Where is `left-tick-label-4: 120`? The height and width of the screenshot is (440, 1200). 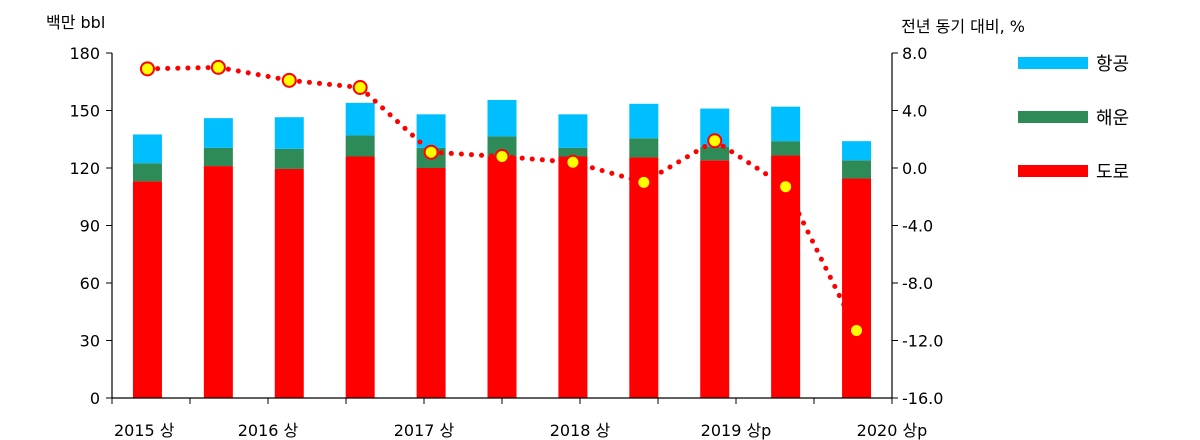 left-tick-label-4: 120 is located at coordinates (84, 168).